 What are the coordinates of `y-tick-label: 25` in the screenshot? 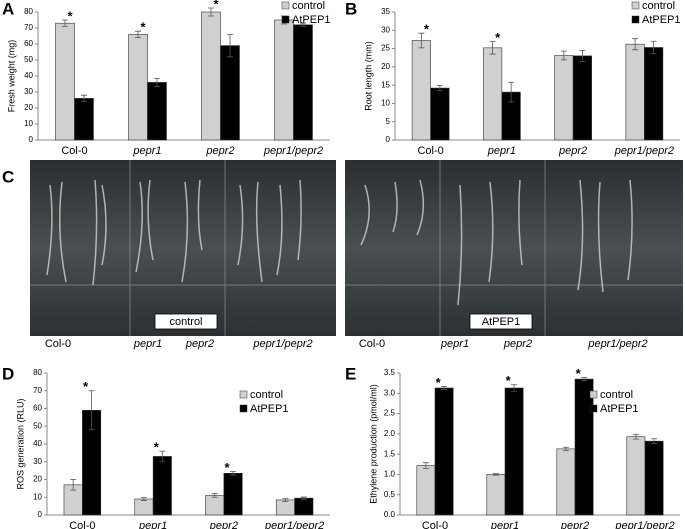 It's located at (385, 48).